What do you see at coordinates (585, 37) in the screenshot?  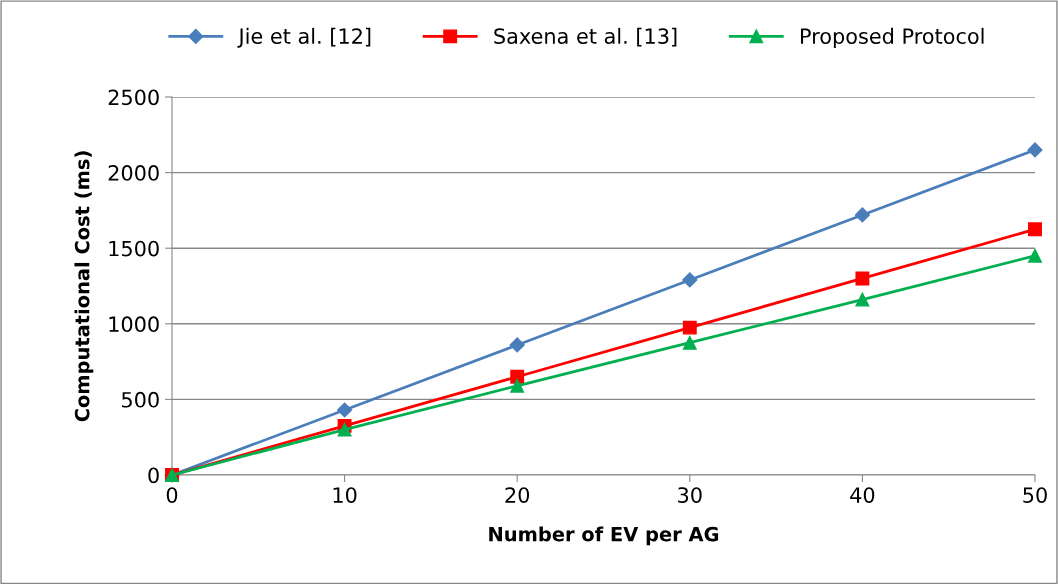 I see `legend-label: Saxena et al. [13]` at bounding box center [585, 37].